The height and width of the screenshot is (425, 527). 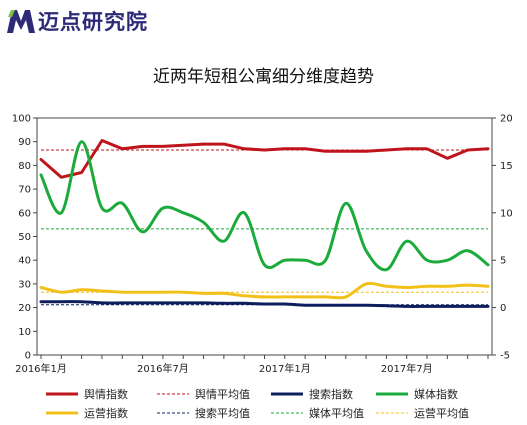 What do you see at coordinates (93, 22) in the screenshot?
I see `brand-name: 迈点研究院` at bounding box center [93, 22].